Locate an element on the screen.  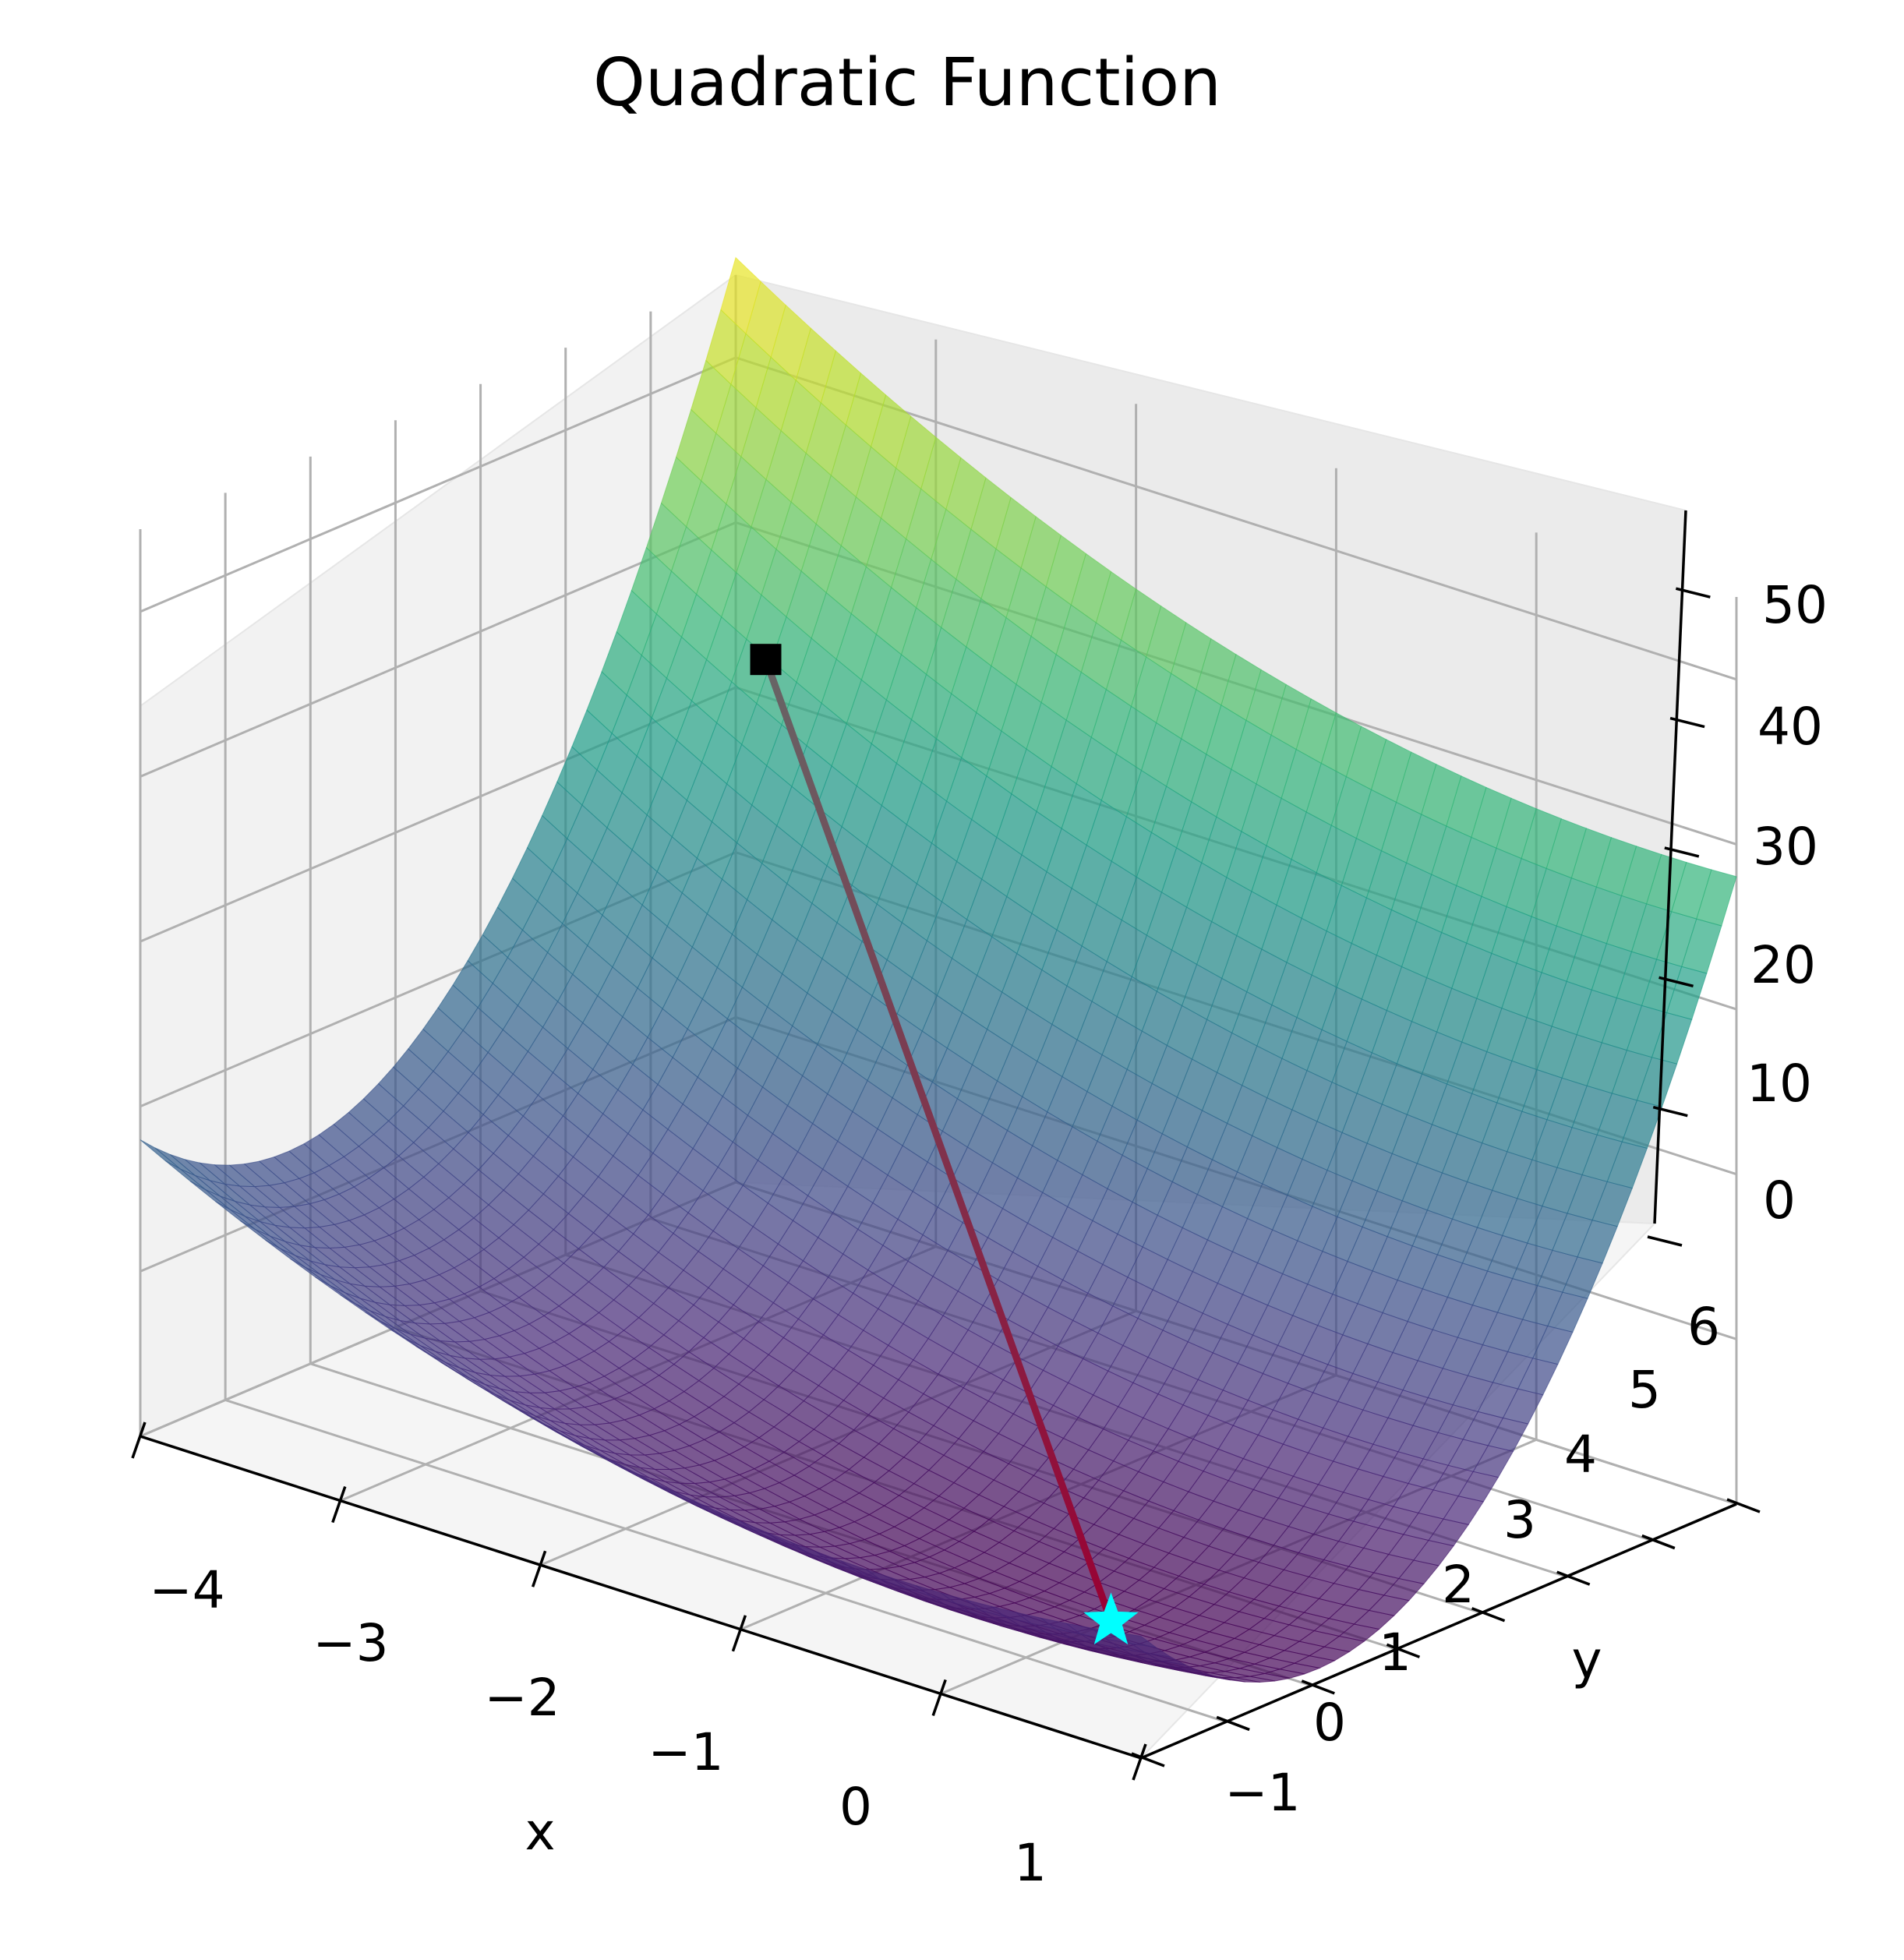
end-marker-star is located at coordinates (1111, 1618).